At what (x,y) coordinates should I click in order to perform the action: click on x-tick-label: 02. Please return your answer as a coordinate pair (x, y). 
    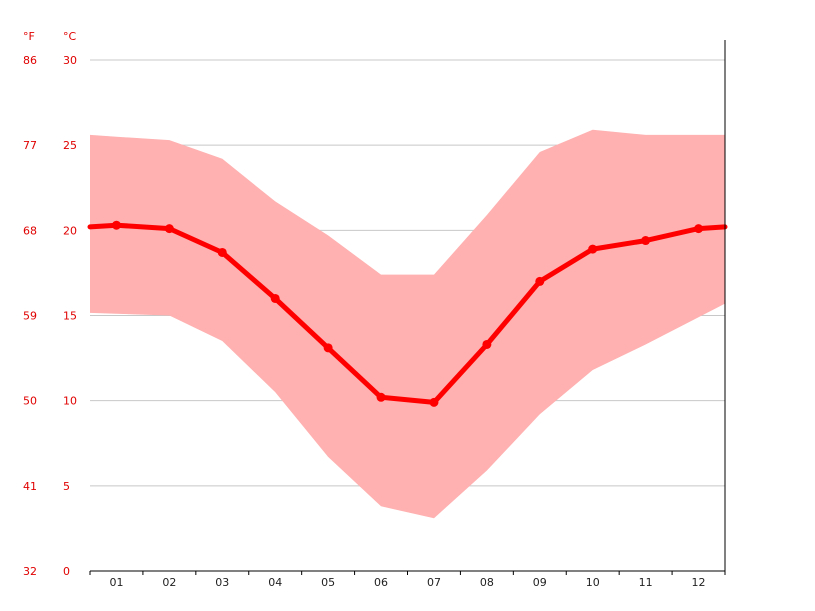
    Looking at the image, I should click on (169, 582).